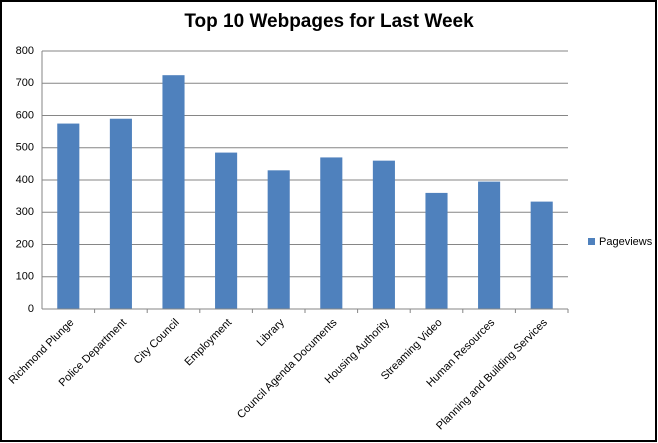  What do you see at coordinates (25, 148) in the screenshot?
I see `y-tick-label: 500` at bounding box center [25, 148].